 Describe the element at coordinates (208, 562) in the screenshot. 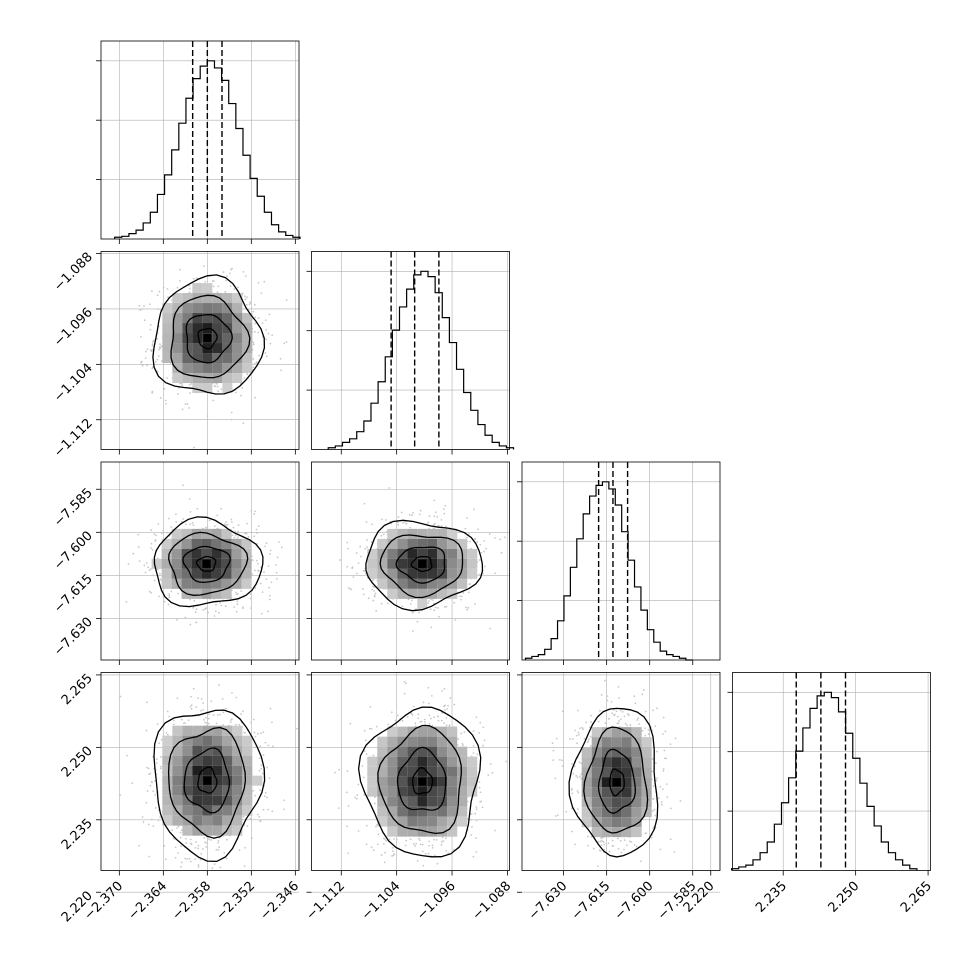

I see `contour-line` at that location.